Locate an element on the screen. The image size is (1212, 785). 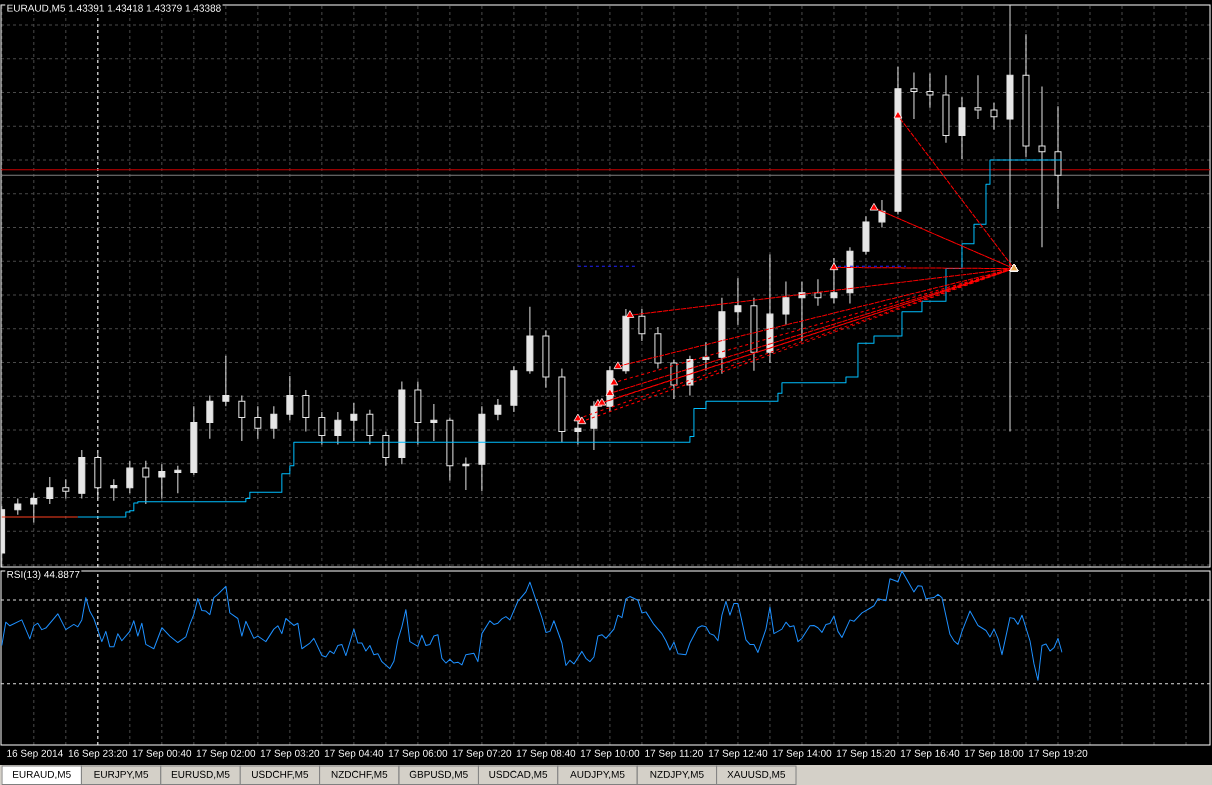
x-tick-label: 17 Sep 06:00 is located at coordinates (418, 754).